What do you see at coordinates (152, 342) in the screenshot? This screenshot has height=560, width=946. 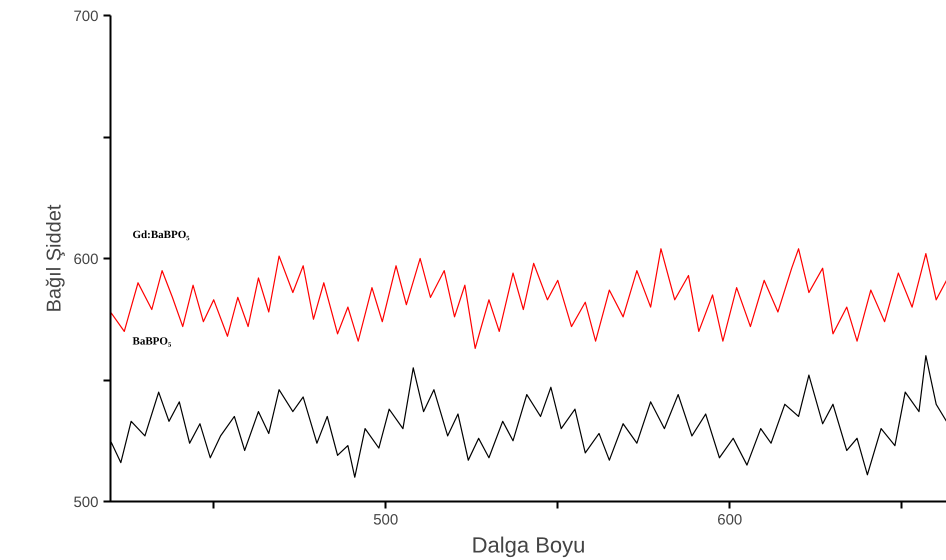 I see `annotation: BaBPO₅` at bounding box center [152, 342].